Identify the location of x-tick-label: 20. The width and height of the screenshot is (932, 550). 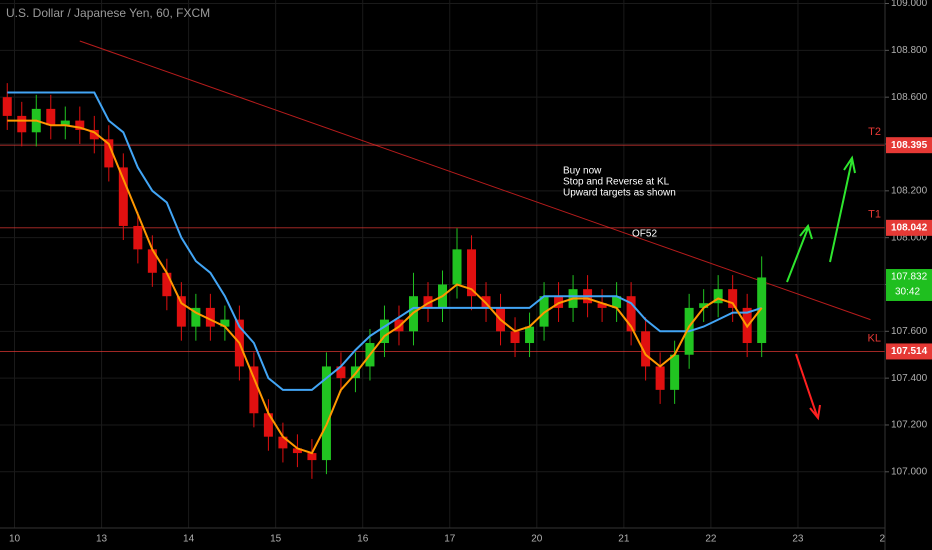
(537, 539).